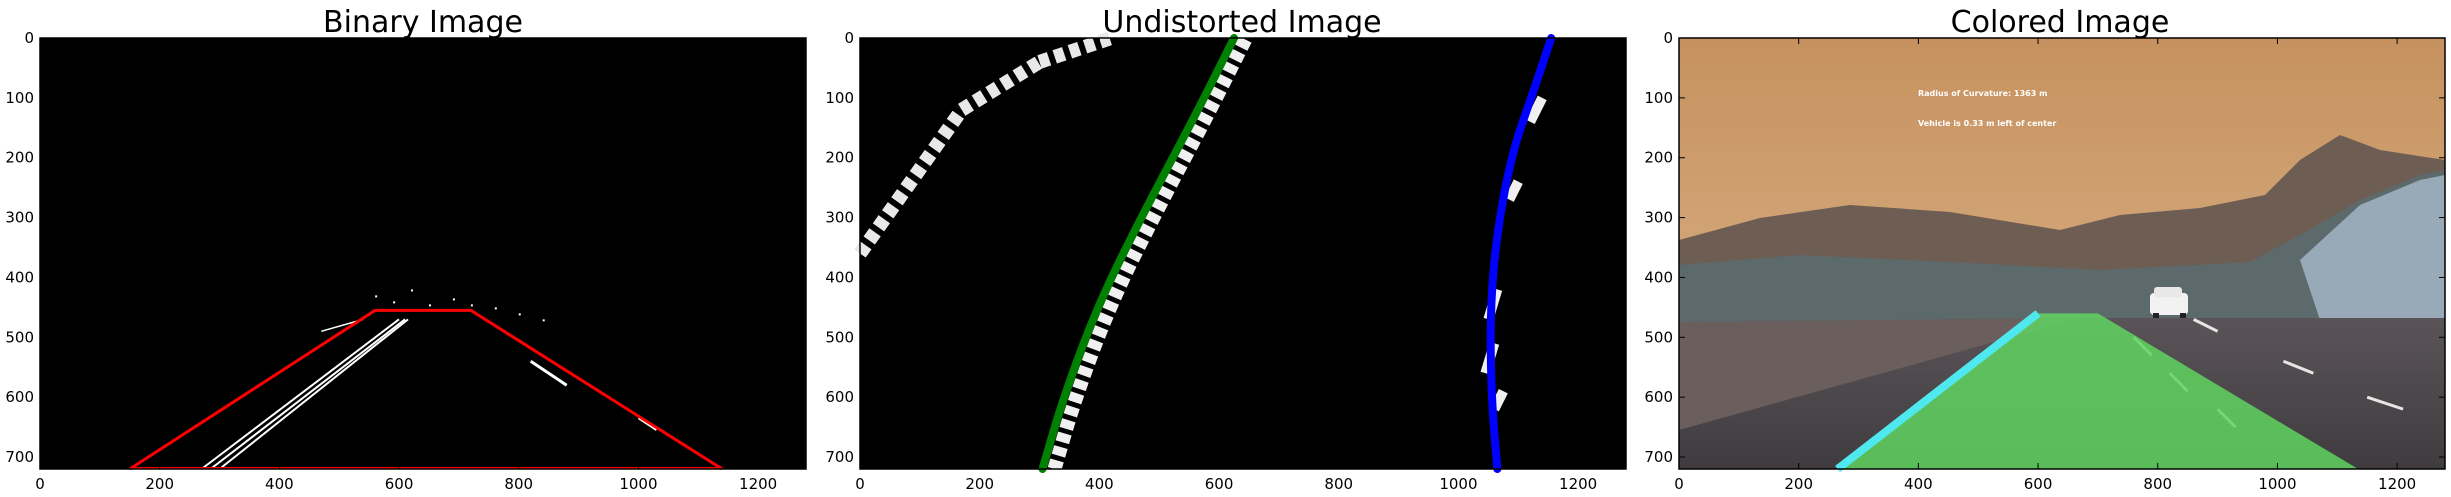 The image size is (2451, 497). What do you see at coordinates (1987, 123) in the screenshot?
I see `offset-text: Vehicle is 0.33 m left of center` at bounding box center [1987, 123].